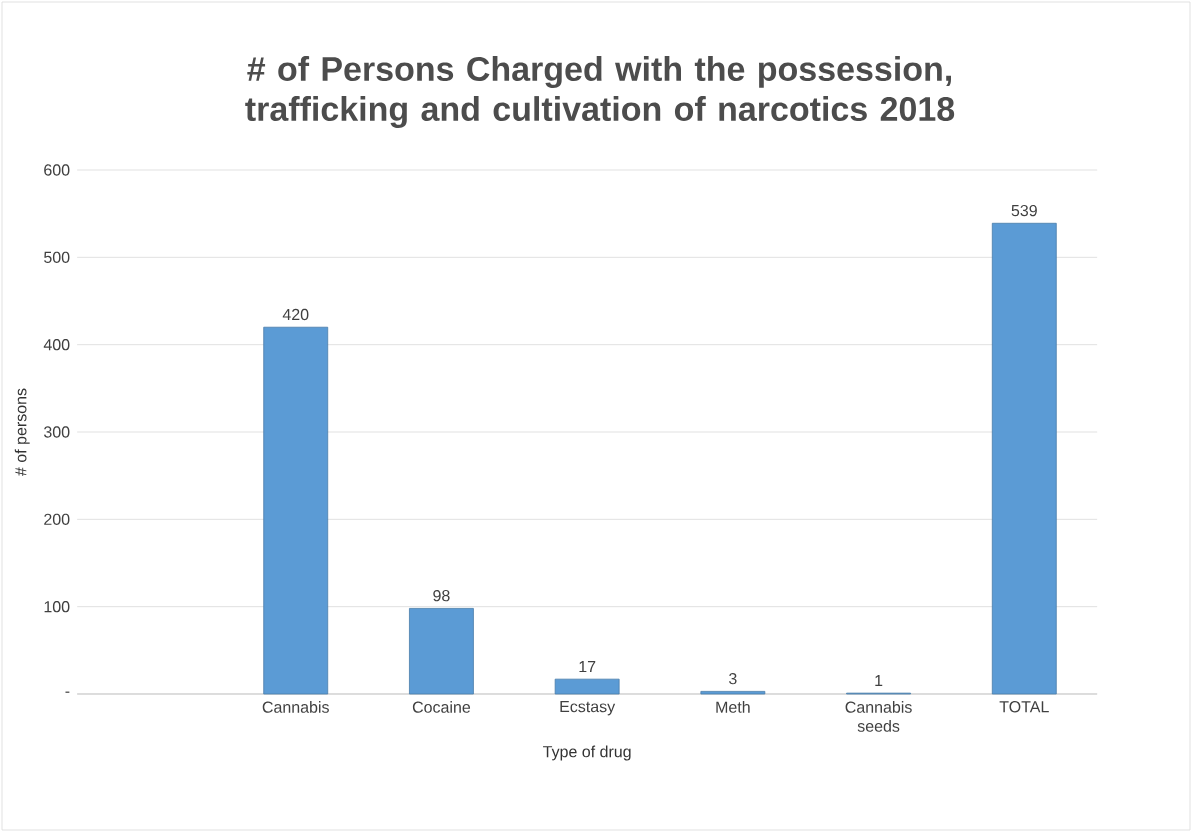 This screenshot has height=832, width=1192. What do you see at coordinates (600, 92) in the screenshot?
I see `chart-title: # of Persons Charged with the possession, trafficking and cultivation of narcotics 2018` at bounding box center [600, 92].